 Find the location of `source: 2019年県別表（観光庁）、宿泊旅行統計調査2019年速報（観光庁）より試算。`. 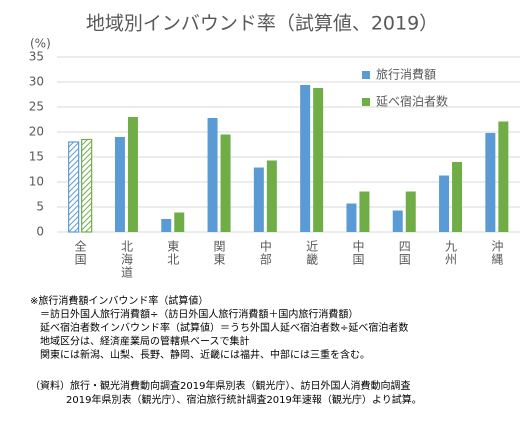

source: 2019年県別表（観光庁）、宿泊旅行統計調査2019年速報（観光庁）より試算。 is located at coordinates (244, 399).